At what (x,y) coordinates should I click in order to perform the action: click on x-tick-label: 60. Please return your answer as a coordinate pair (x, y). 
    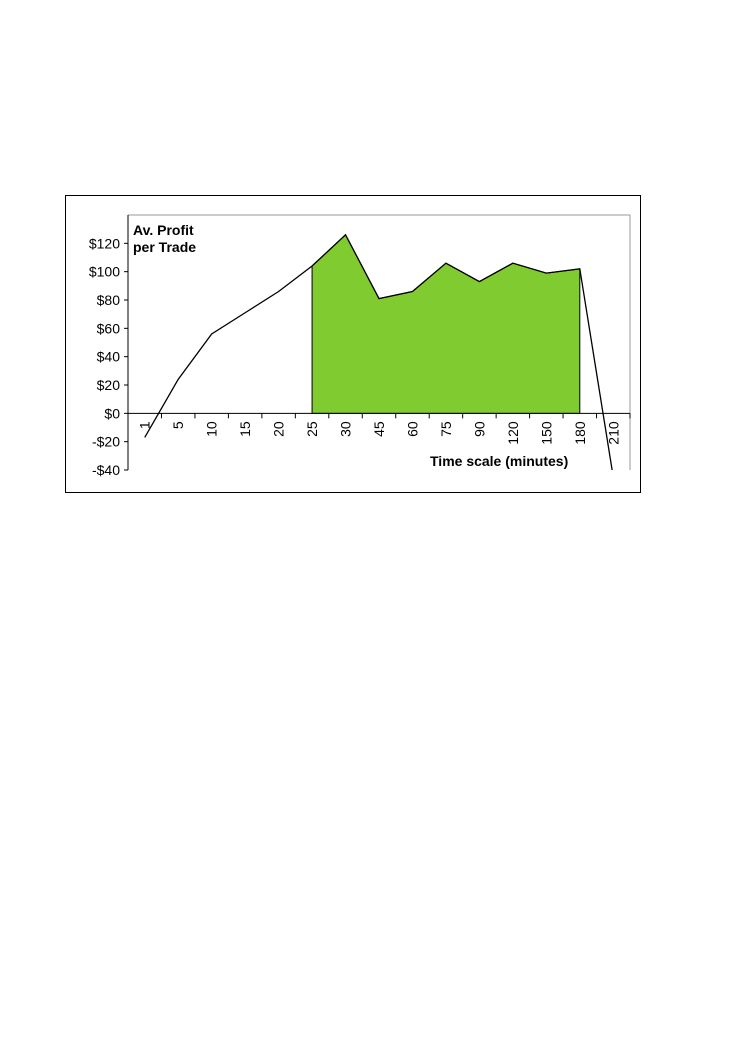
    Looking at the image, I should click on (412, 429).